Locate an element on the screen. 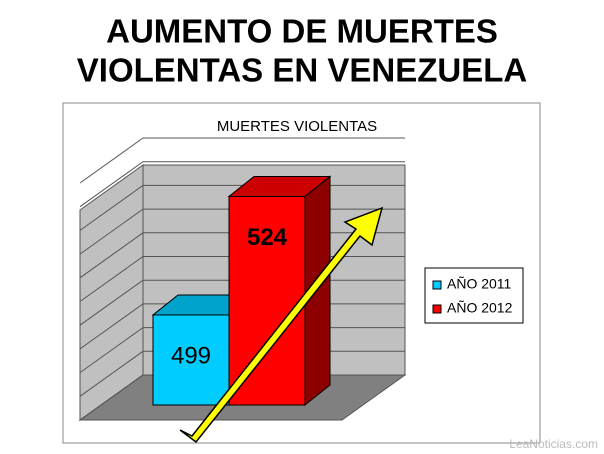 The image size is (604, 454). data-label: 499 is located at coordinates (191, 355).